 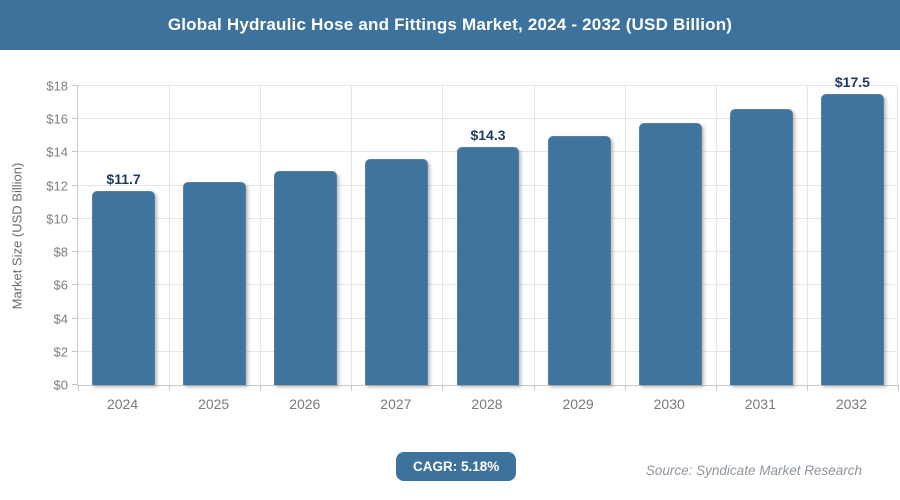 I want to click on bar-slot-2032: $17.5, so click(x=852, y=229).